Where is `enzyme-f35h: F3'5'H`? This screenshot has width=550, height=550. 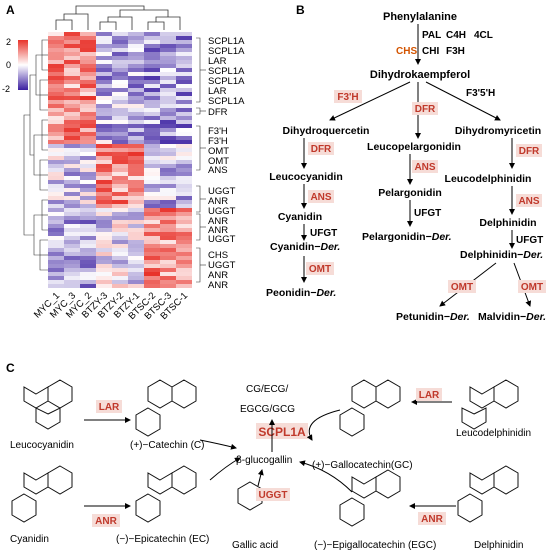 enzyme-f35h: F3'5'H is located at coordinates (480, 93).